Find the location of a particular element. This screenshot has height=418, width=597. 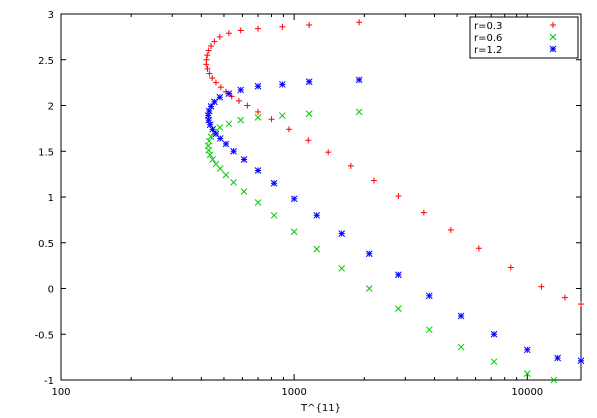

y-tick-label: 2.5 is located at coordinates (46, 61).